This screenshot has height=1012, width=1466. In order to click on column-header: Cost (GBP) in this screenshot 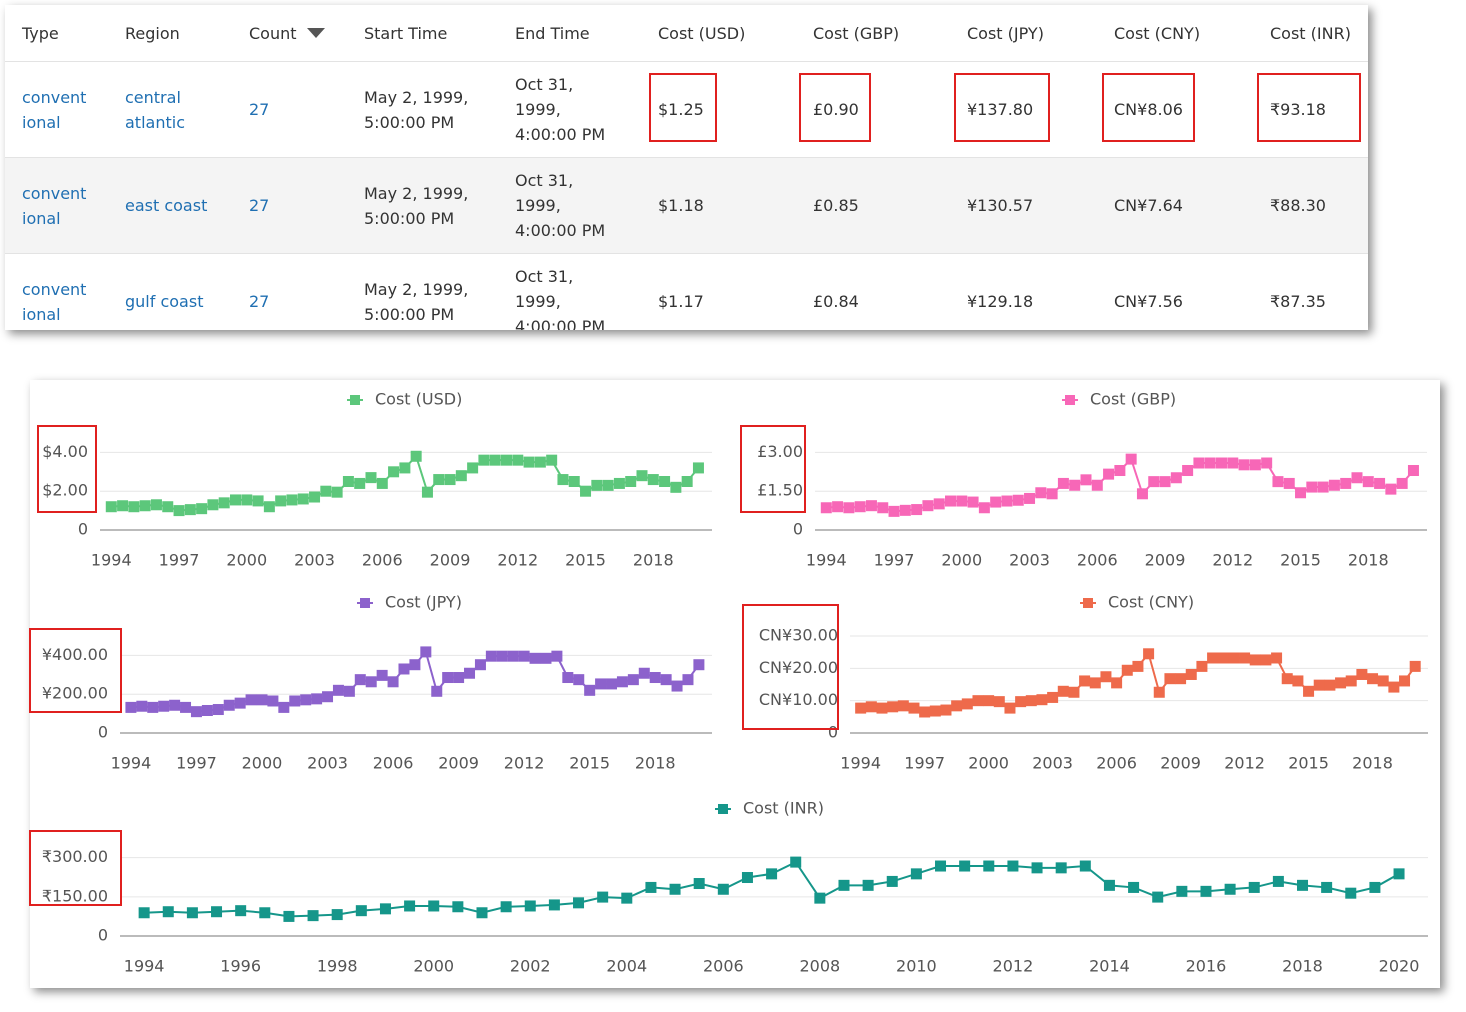, I will do `click(873, 33)`.